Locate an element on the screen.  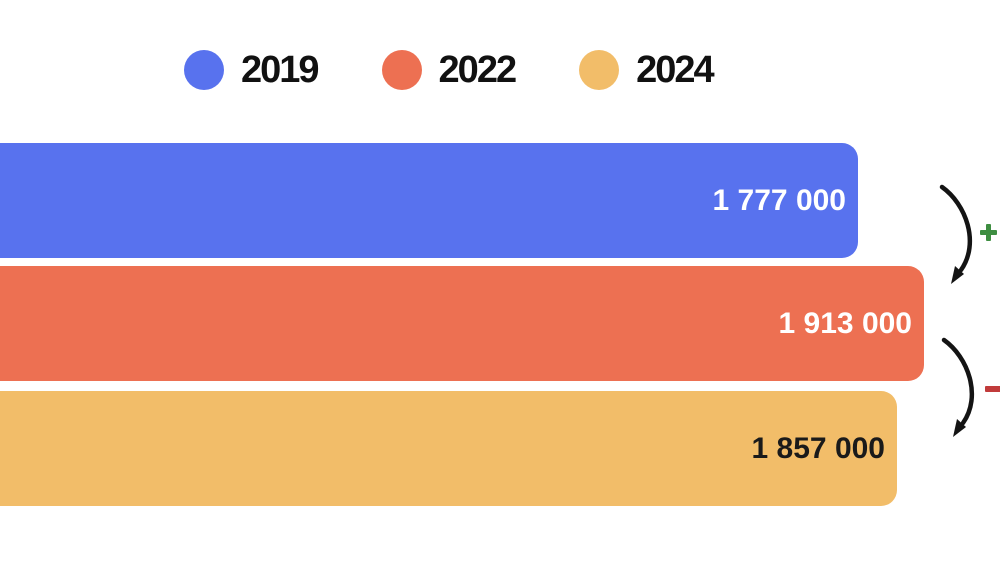
legend: 2019 2022 2024 is located at coordinates (449, 70).